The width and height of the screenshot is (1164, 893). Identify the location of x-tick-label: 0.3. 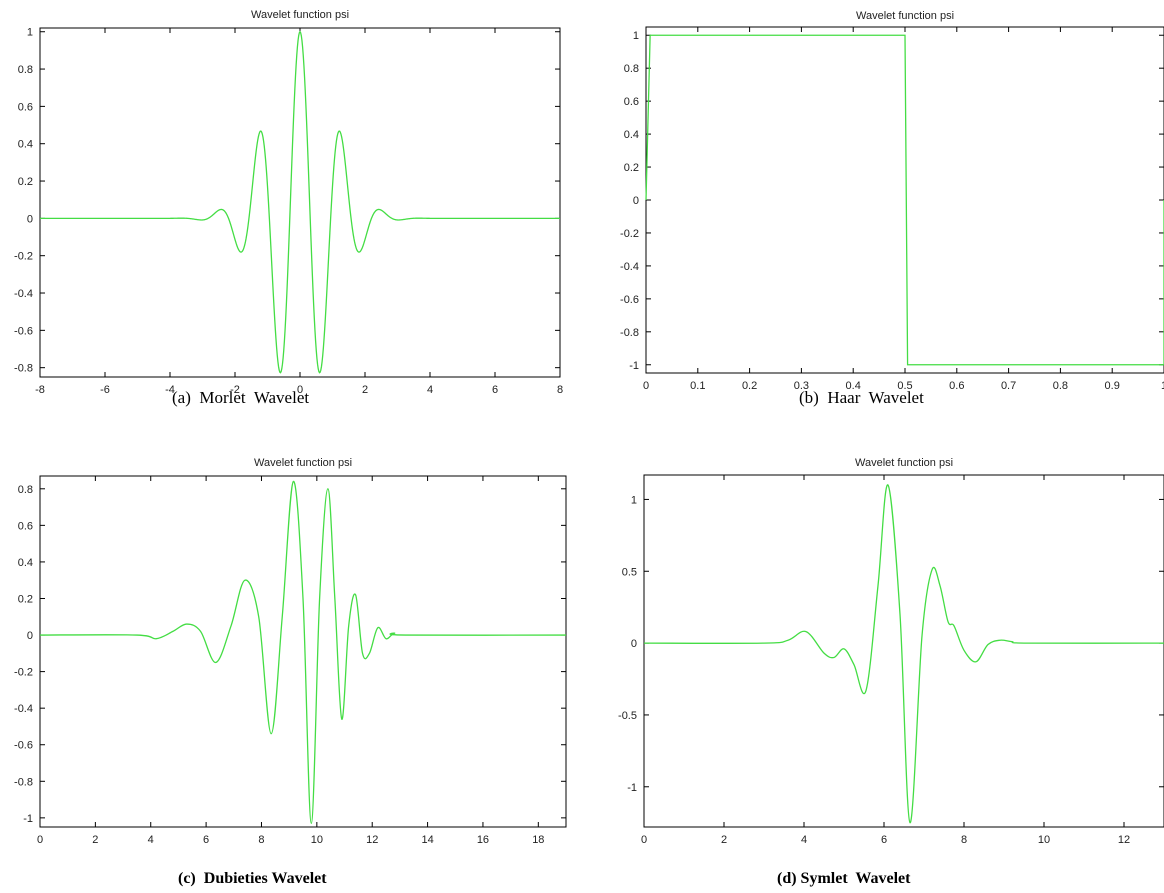
(801, 386).